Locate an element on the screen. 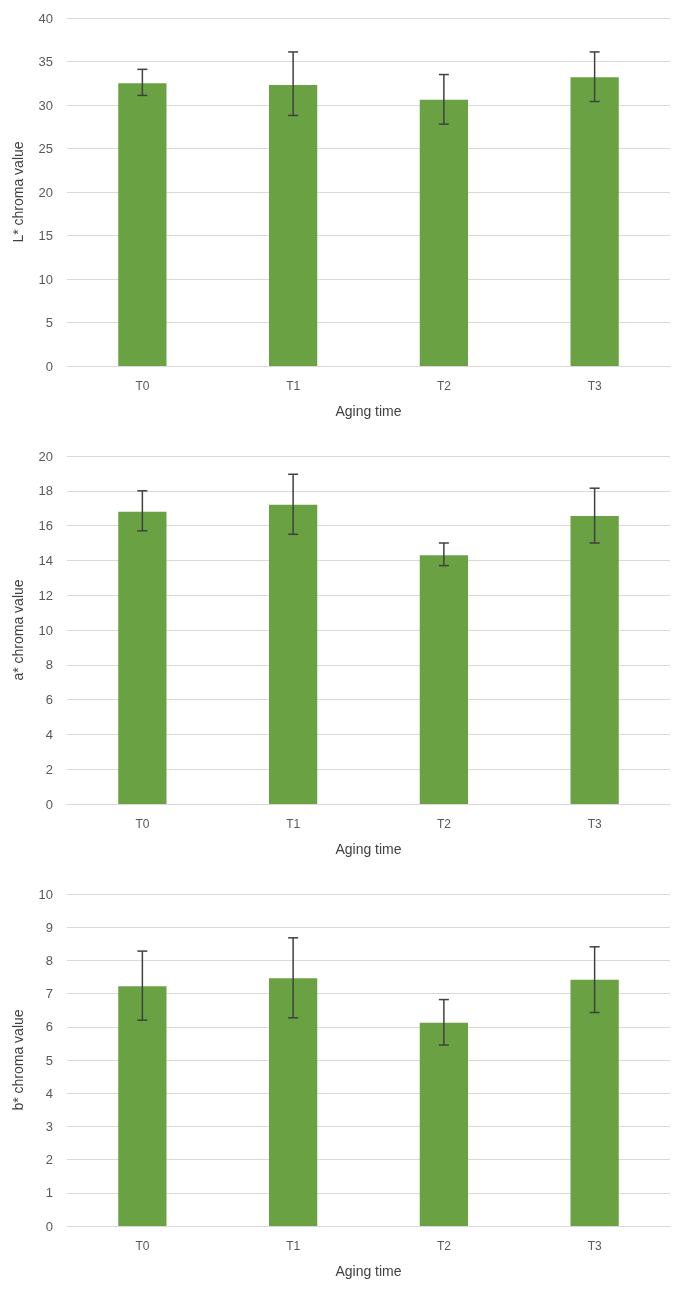 The width and height of the screenshot is (676, 1298). y-tick-label: 7 is located at coordinates (49, 994).